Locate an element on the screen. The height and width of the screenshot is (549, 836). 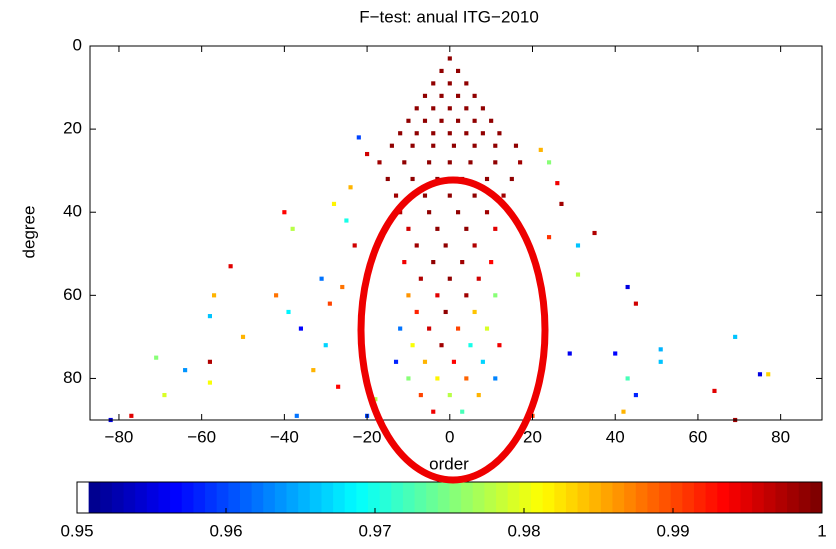
x-tick-label: −80 is located at coordinates (119, 436).